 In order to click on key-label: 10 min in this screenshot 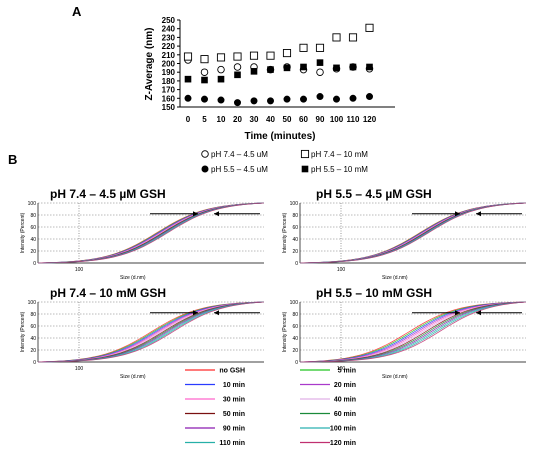, I will do `click(234, 385)`.